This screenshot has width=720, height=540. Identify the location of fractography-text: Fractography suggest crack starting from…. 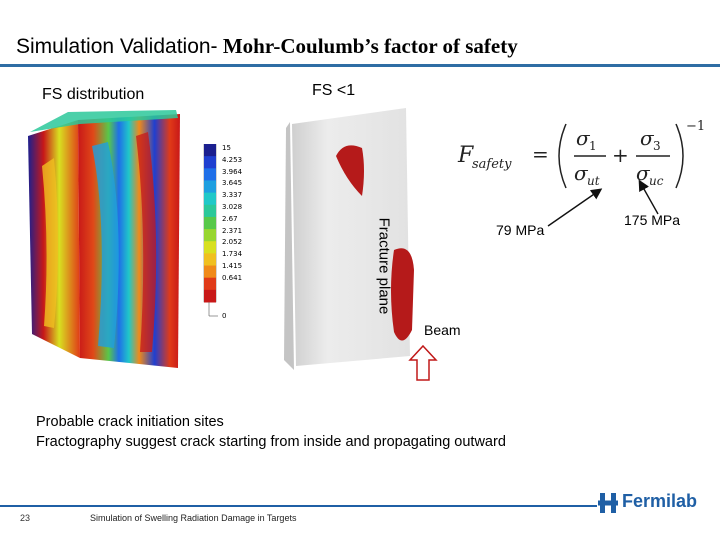
(271, 442).